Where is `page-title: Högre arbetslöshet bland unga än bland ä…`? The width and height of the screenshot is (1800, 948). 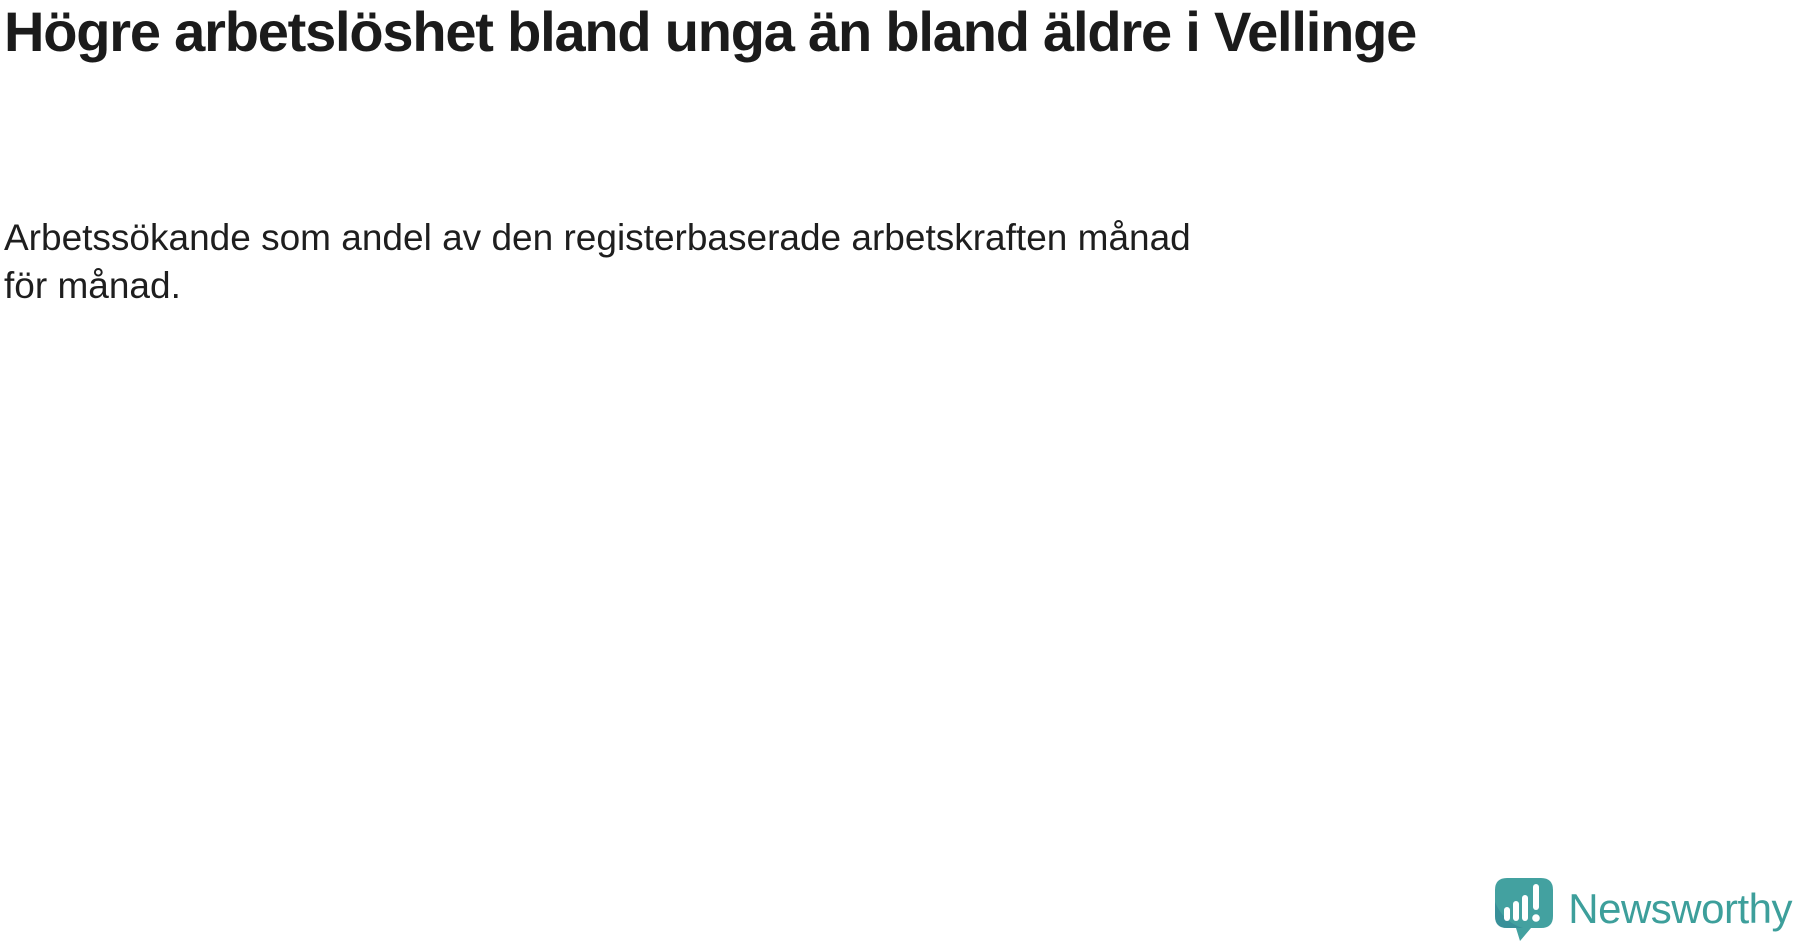 page-title: Högre arbetslöshet bland unga än bland ä… is located at coordinates (710, 31).